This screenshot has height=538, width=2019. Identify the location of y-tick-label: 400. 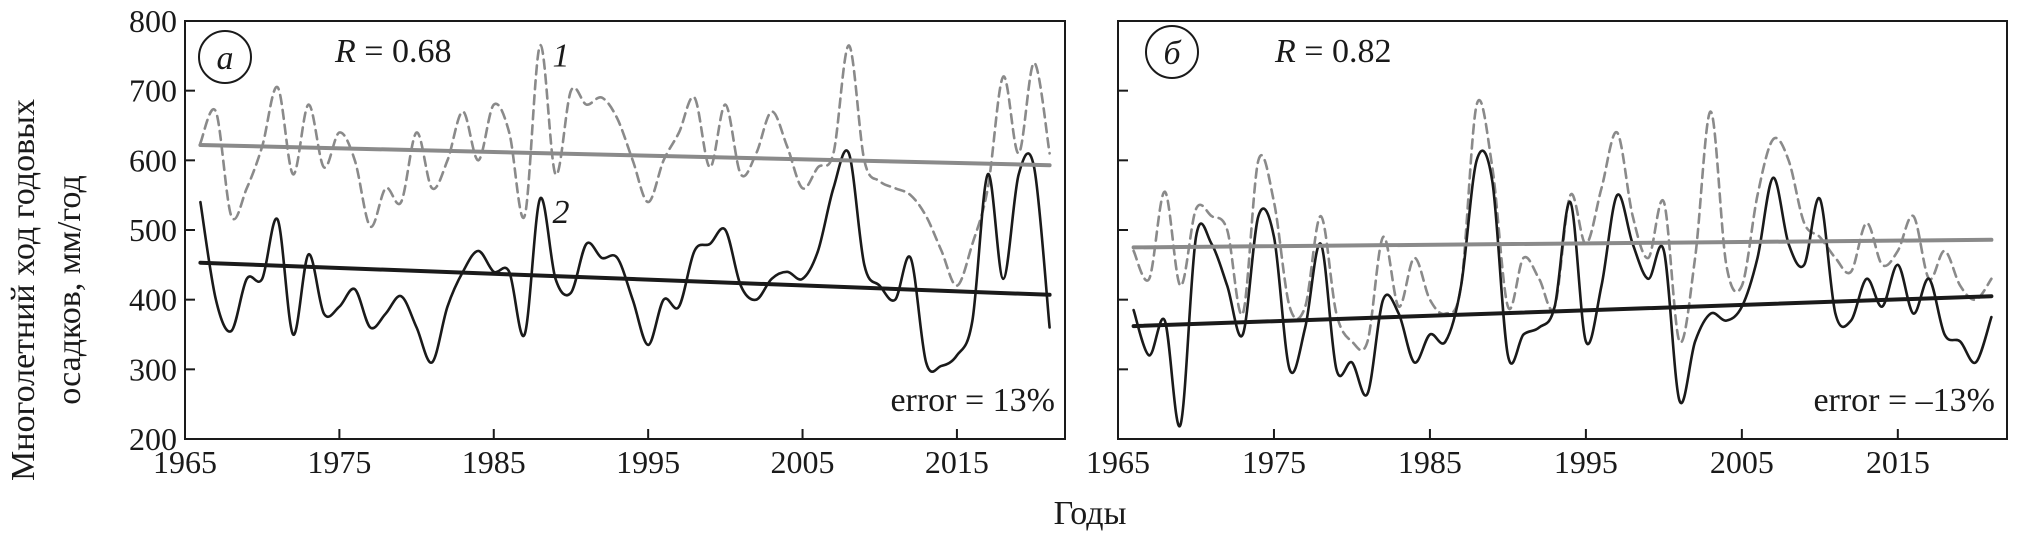
(153, 300).